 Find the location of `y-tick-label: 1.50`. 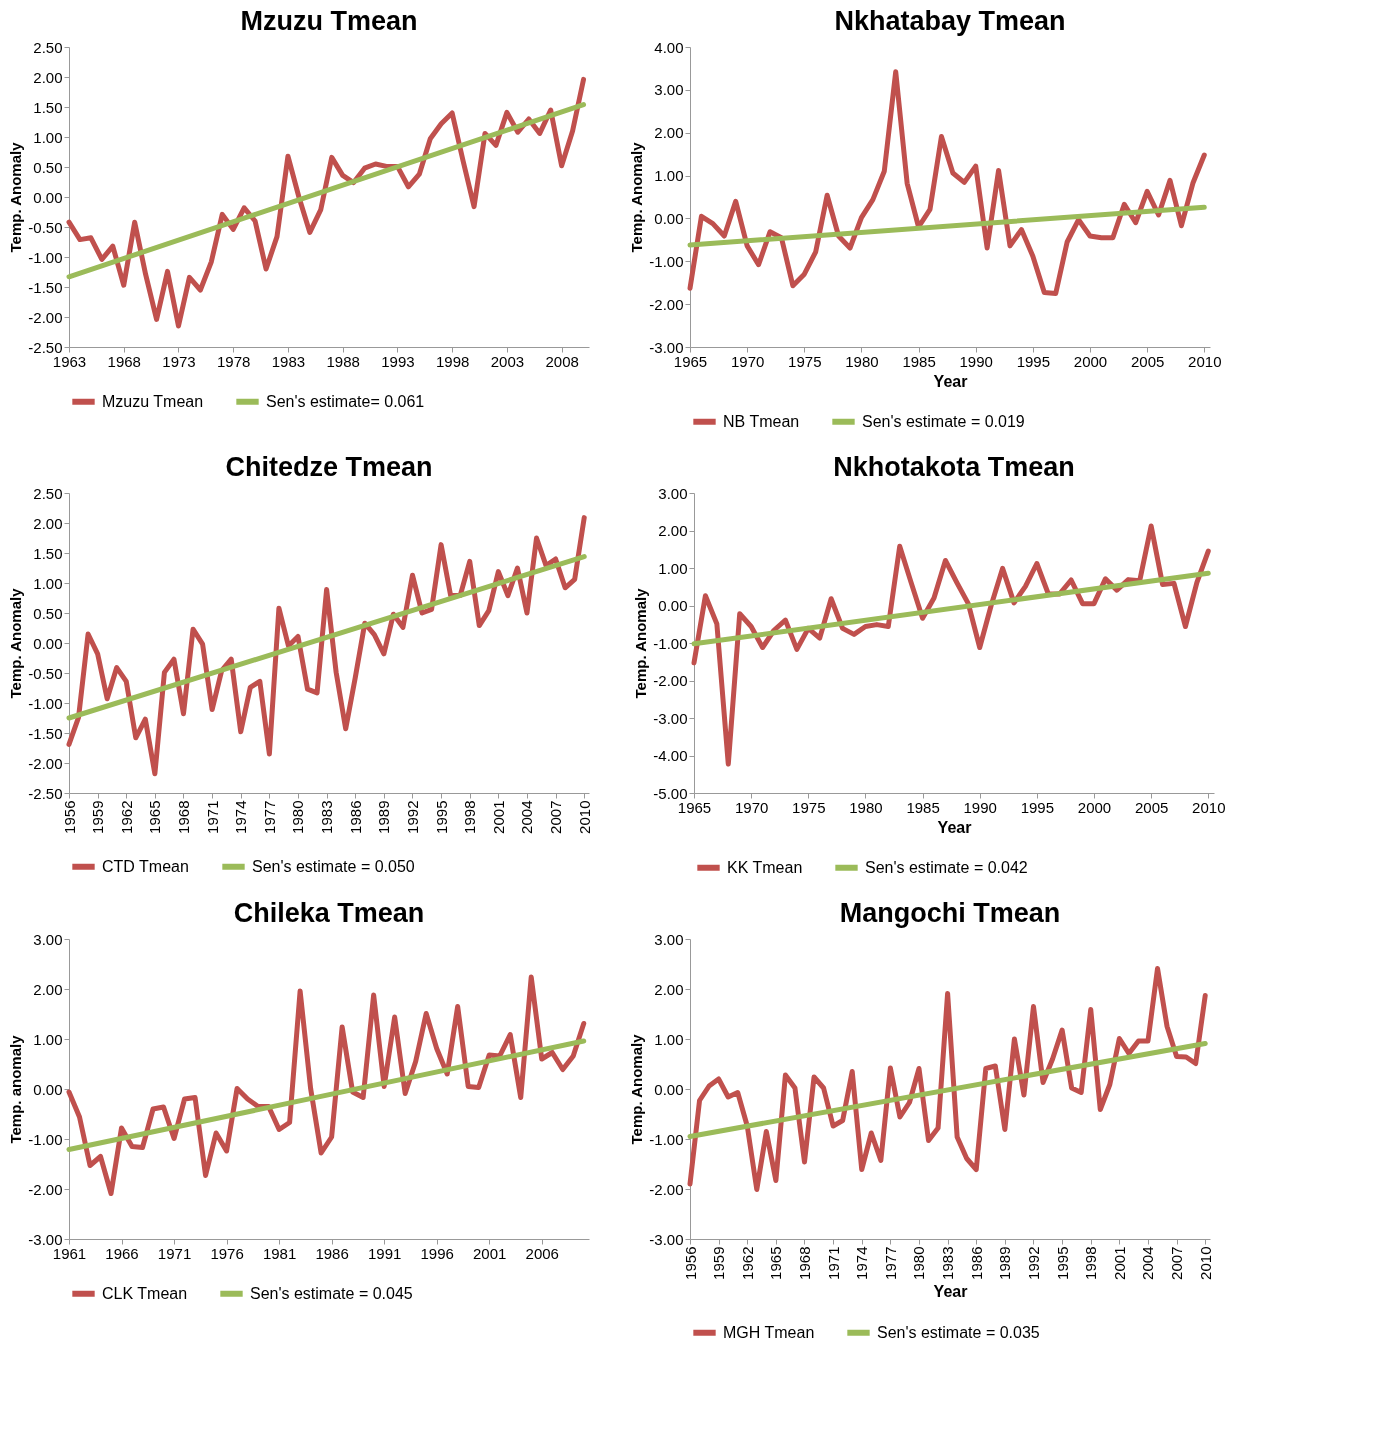

y-tick-label: 1.50 is located at coordinates (48, 553).